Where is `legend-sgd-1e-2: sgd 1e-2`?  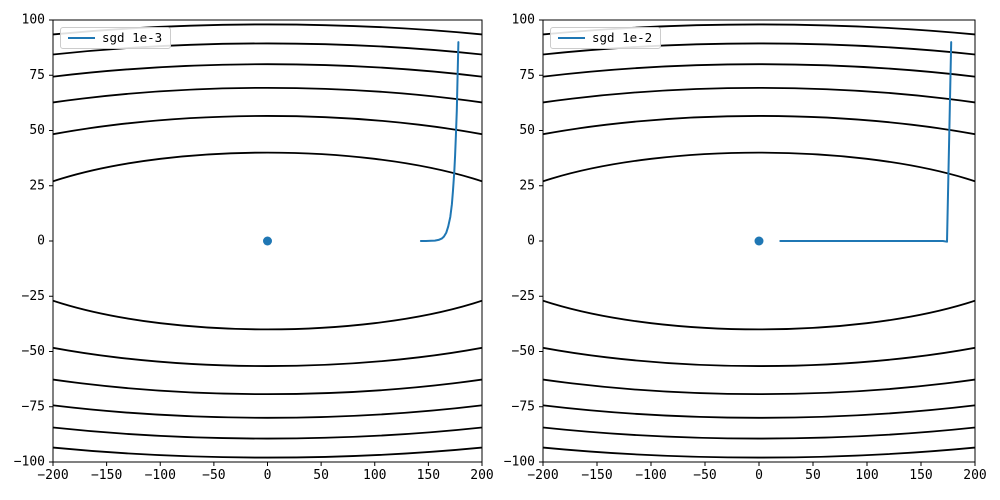 legend-sgd-1e-2: sgd 1e-2 is located at coordinates (606, 38).